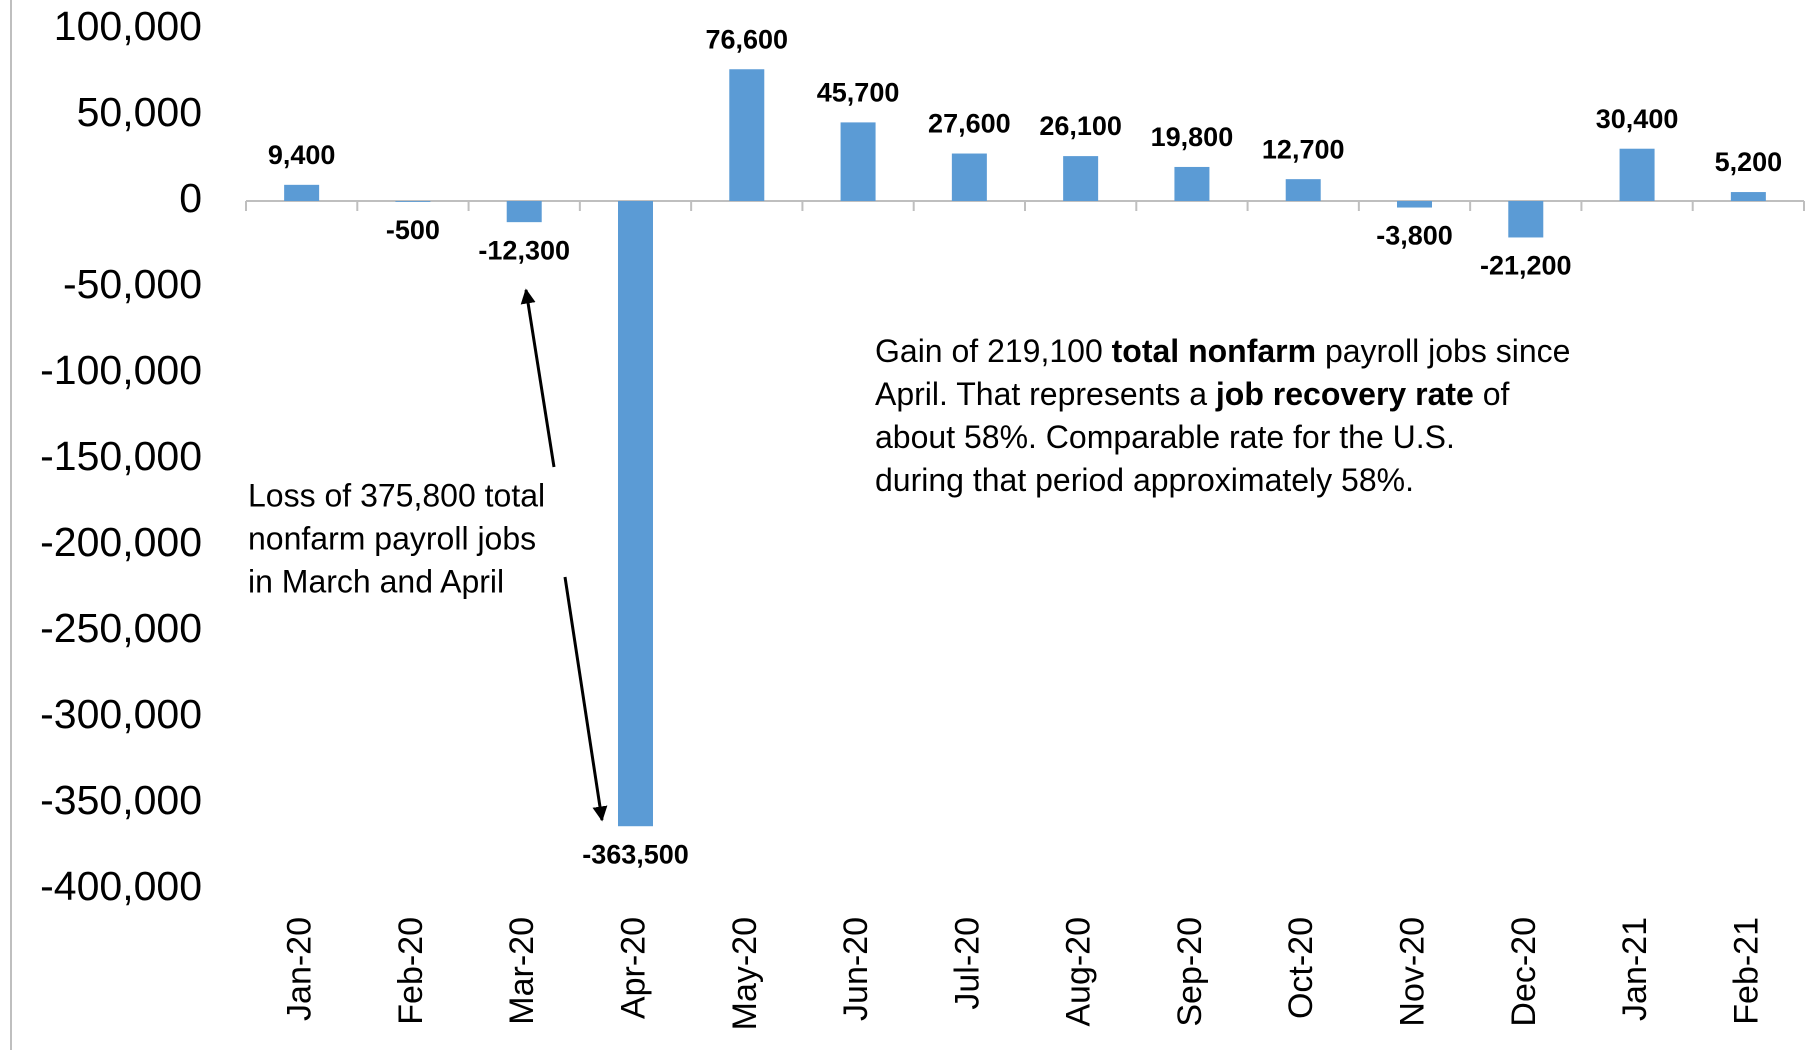 Image resolution: width=1810 pixels, height=1050 pixels. Describe the element at coordinates (392, 538) in the screenshot. I see `annotation: nonfarm payroll jobs` at that location.